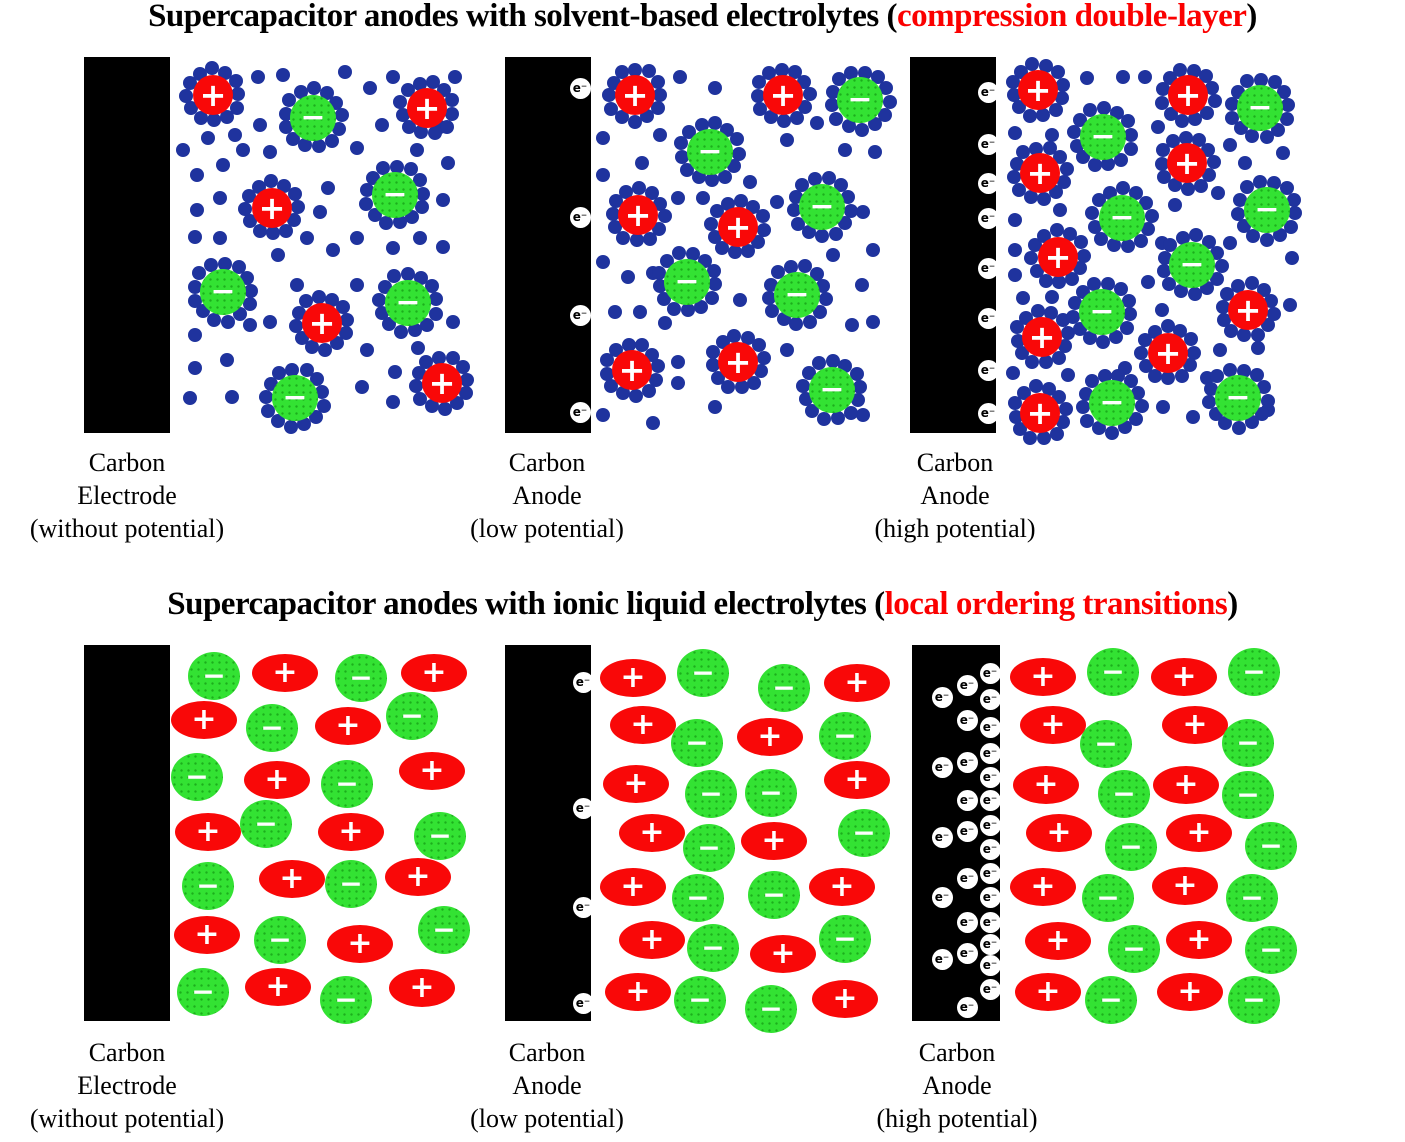  What do you see at coordinates (547, 528) in the screenshot?
I see `electrode-label-line-2: (low potential)` at bounding box center [547, 528].